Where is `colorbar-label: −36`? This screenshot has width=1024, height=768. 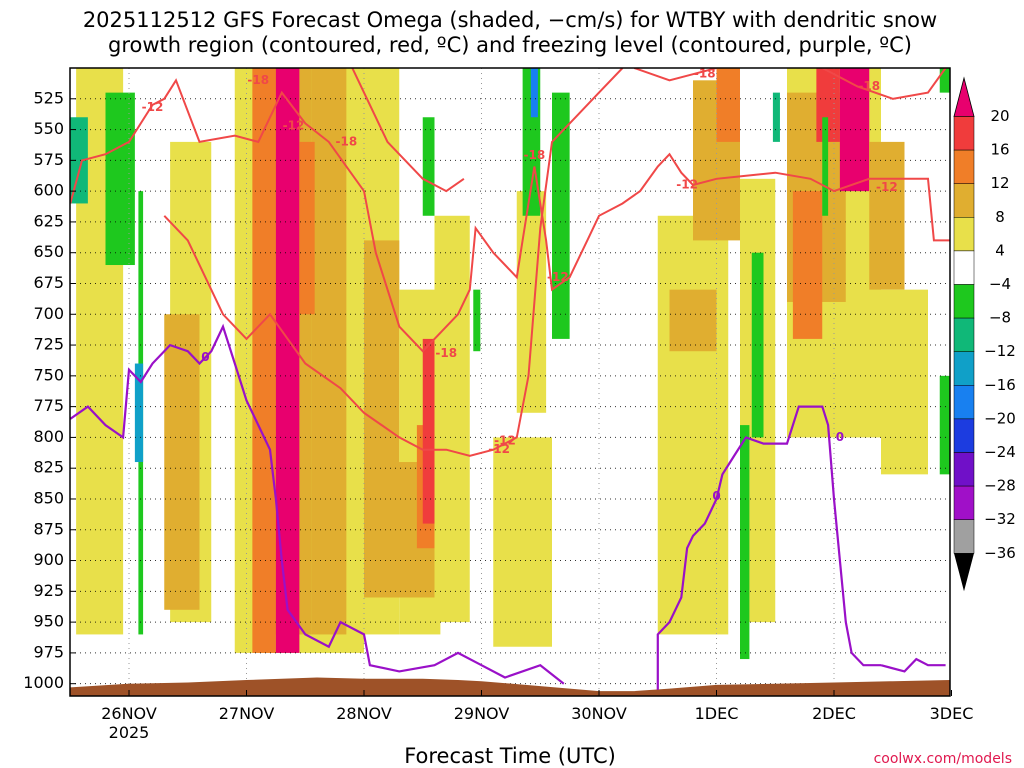
colorbar-label: −36 is located at coordinates (1000, 553).